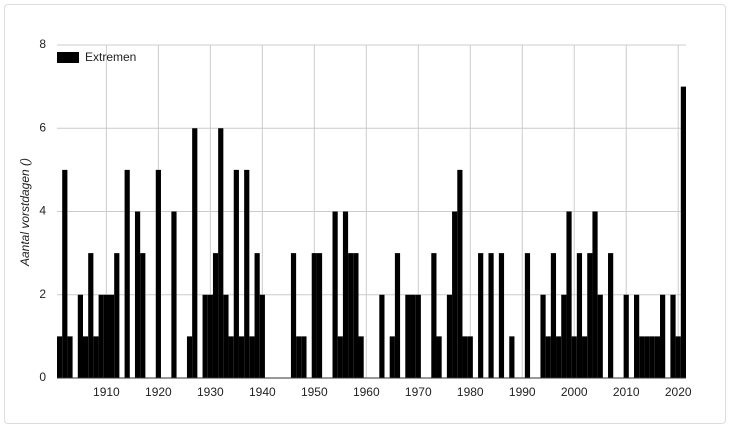 The image size is (731, 428). What do you see at coordinates (262, 392) in the screenshot?
I see `x-tick-label: 1940` at bounding box center [262, 392].